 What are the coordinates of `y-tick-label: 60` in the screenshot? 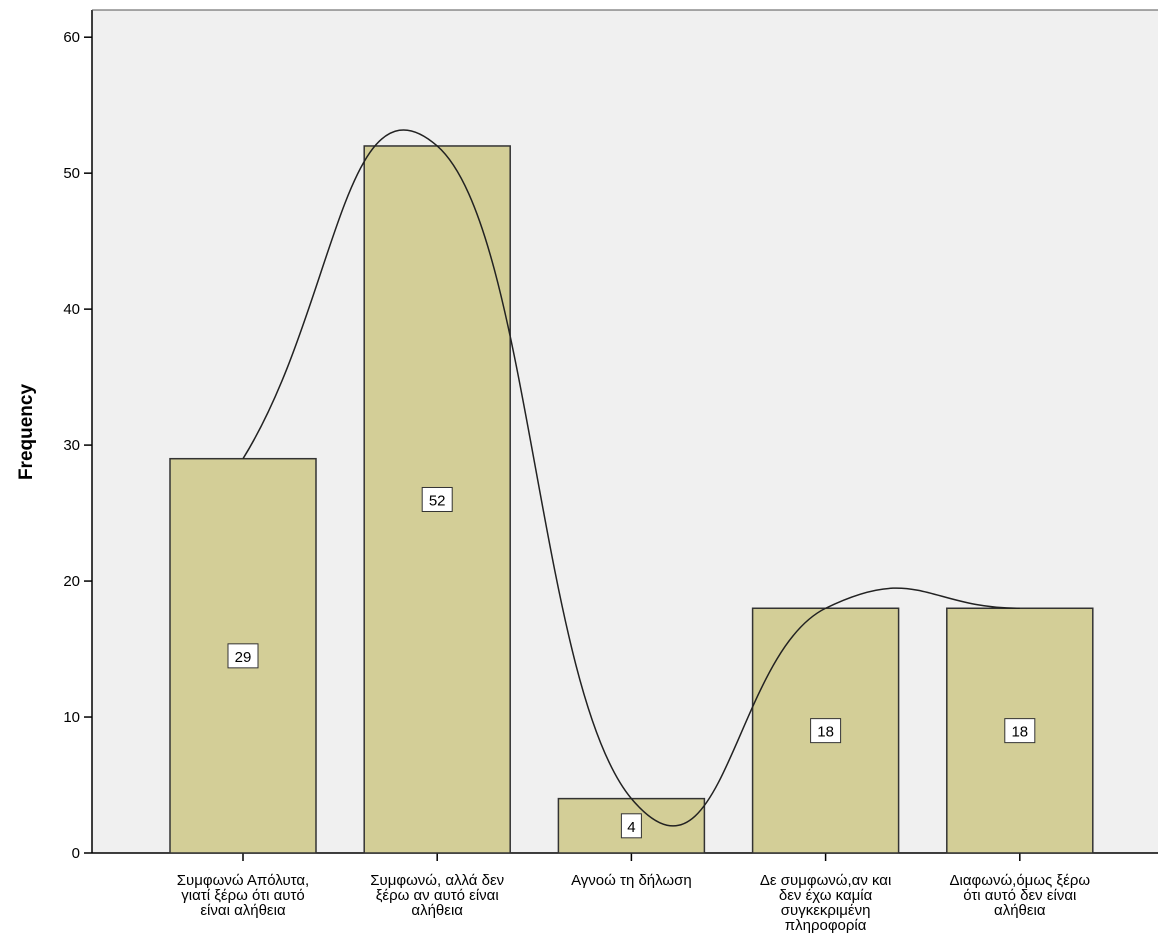 It's located at (71, 37).